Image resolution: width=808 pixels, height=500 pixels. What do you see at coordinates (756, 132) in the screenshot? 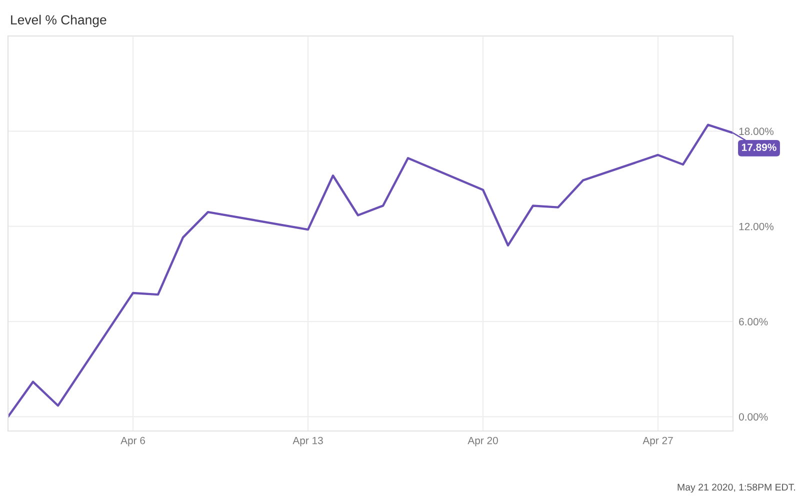
I see `y-tick-label: 18.00%` at bounding box center [756, 132].